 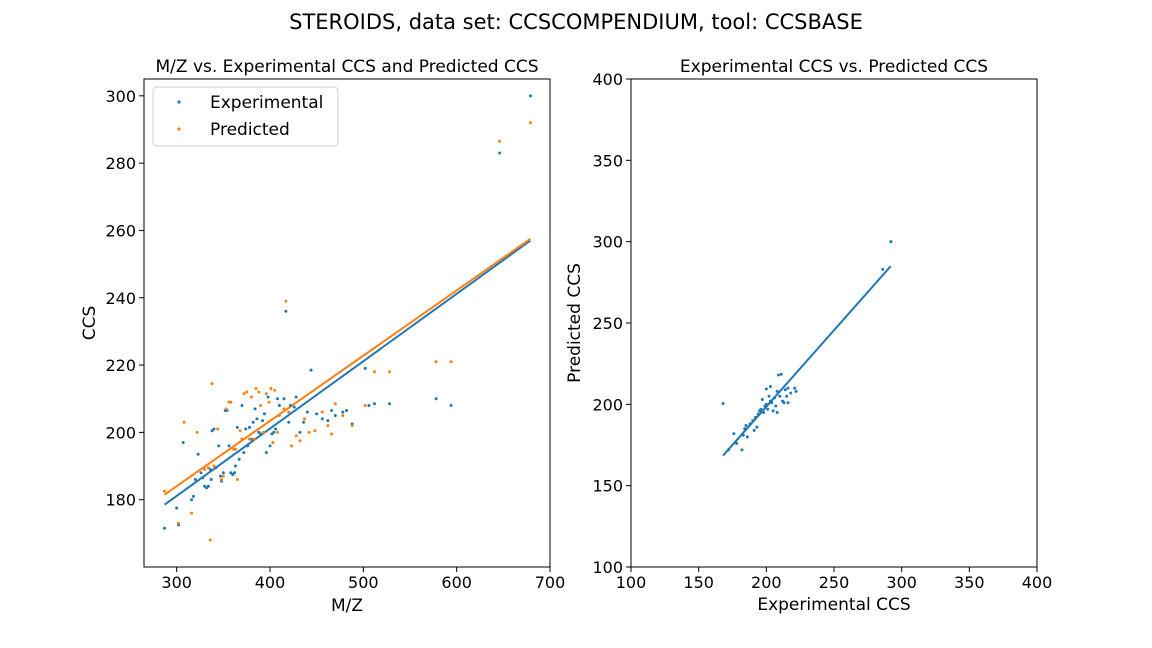 What do you see at coordinates (270, 582) in the screenshot?
I see `mz-plot-x-tick-label: 400` at bounding box center [270, 582].